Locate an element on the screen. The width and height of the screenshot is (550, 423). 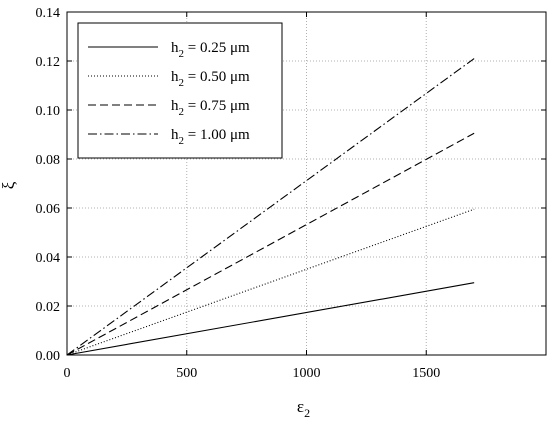
y-tick-label: 0.04 is located at coordinates (48, 258).